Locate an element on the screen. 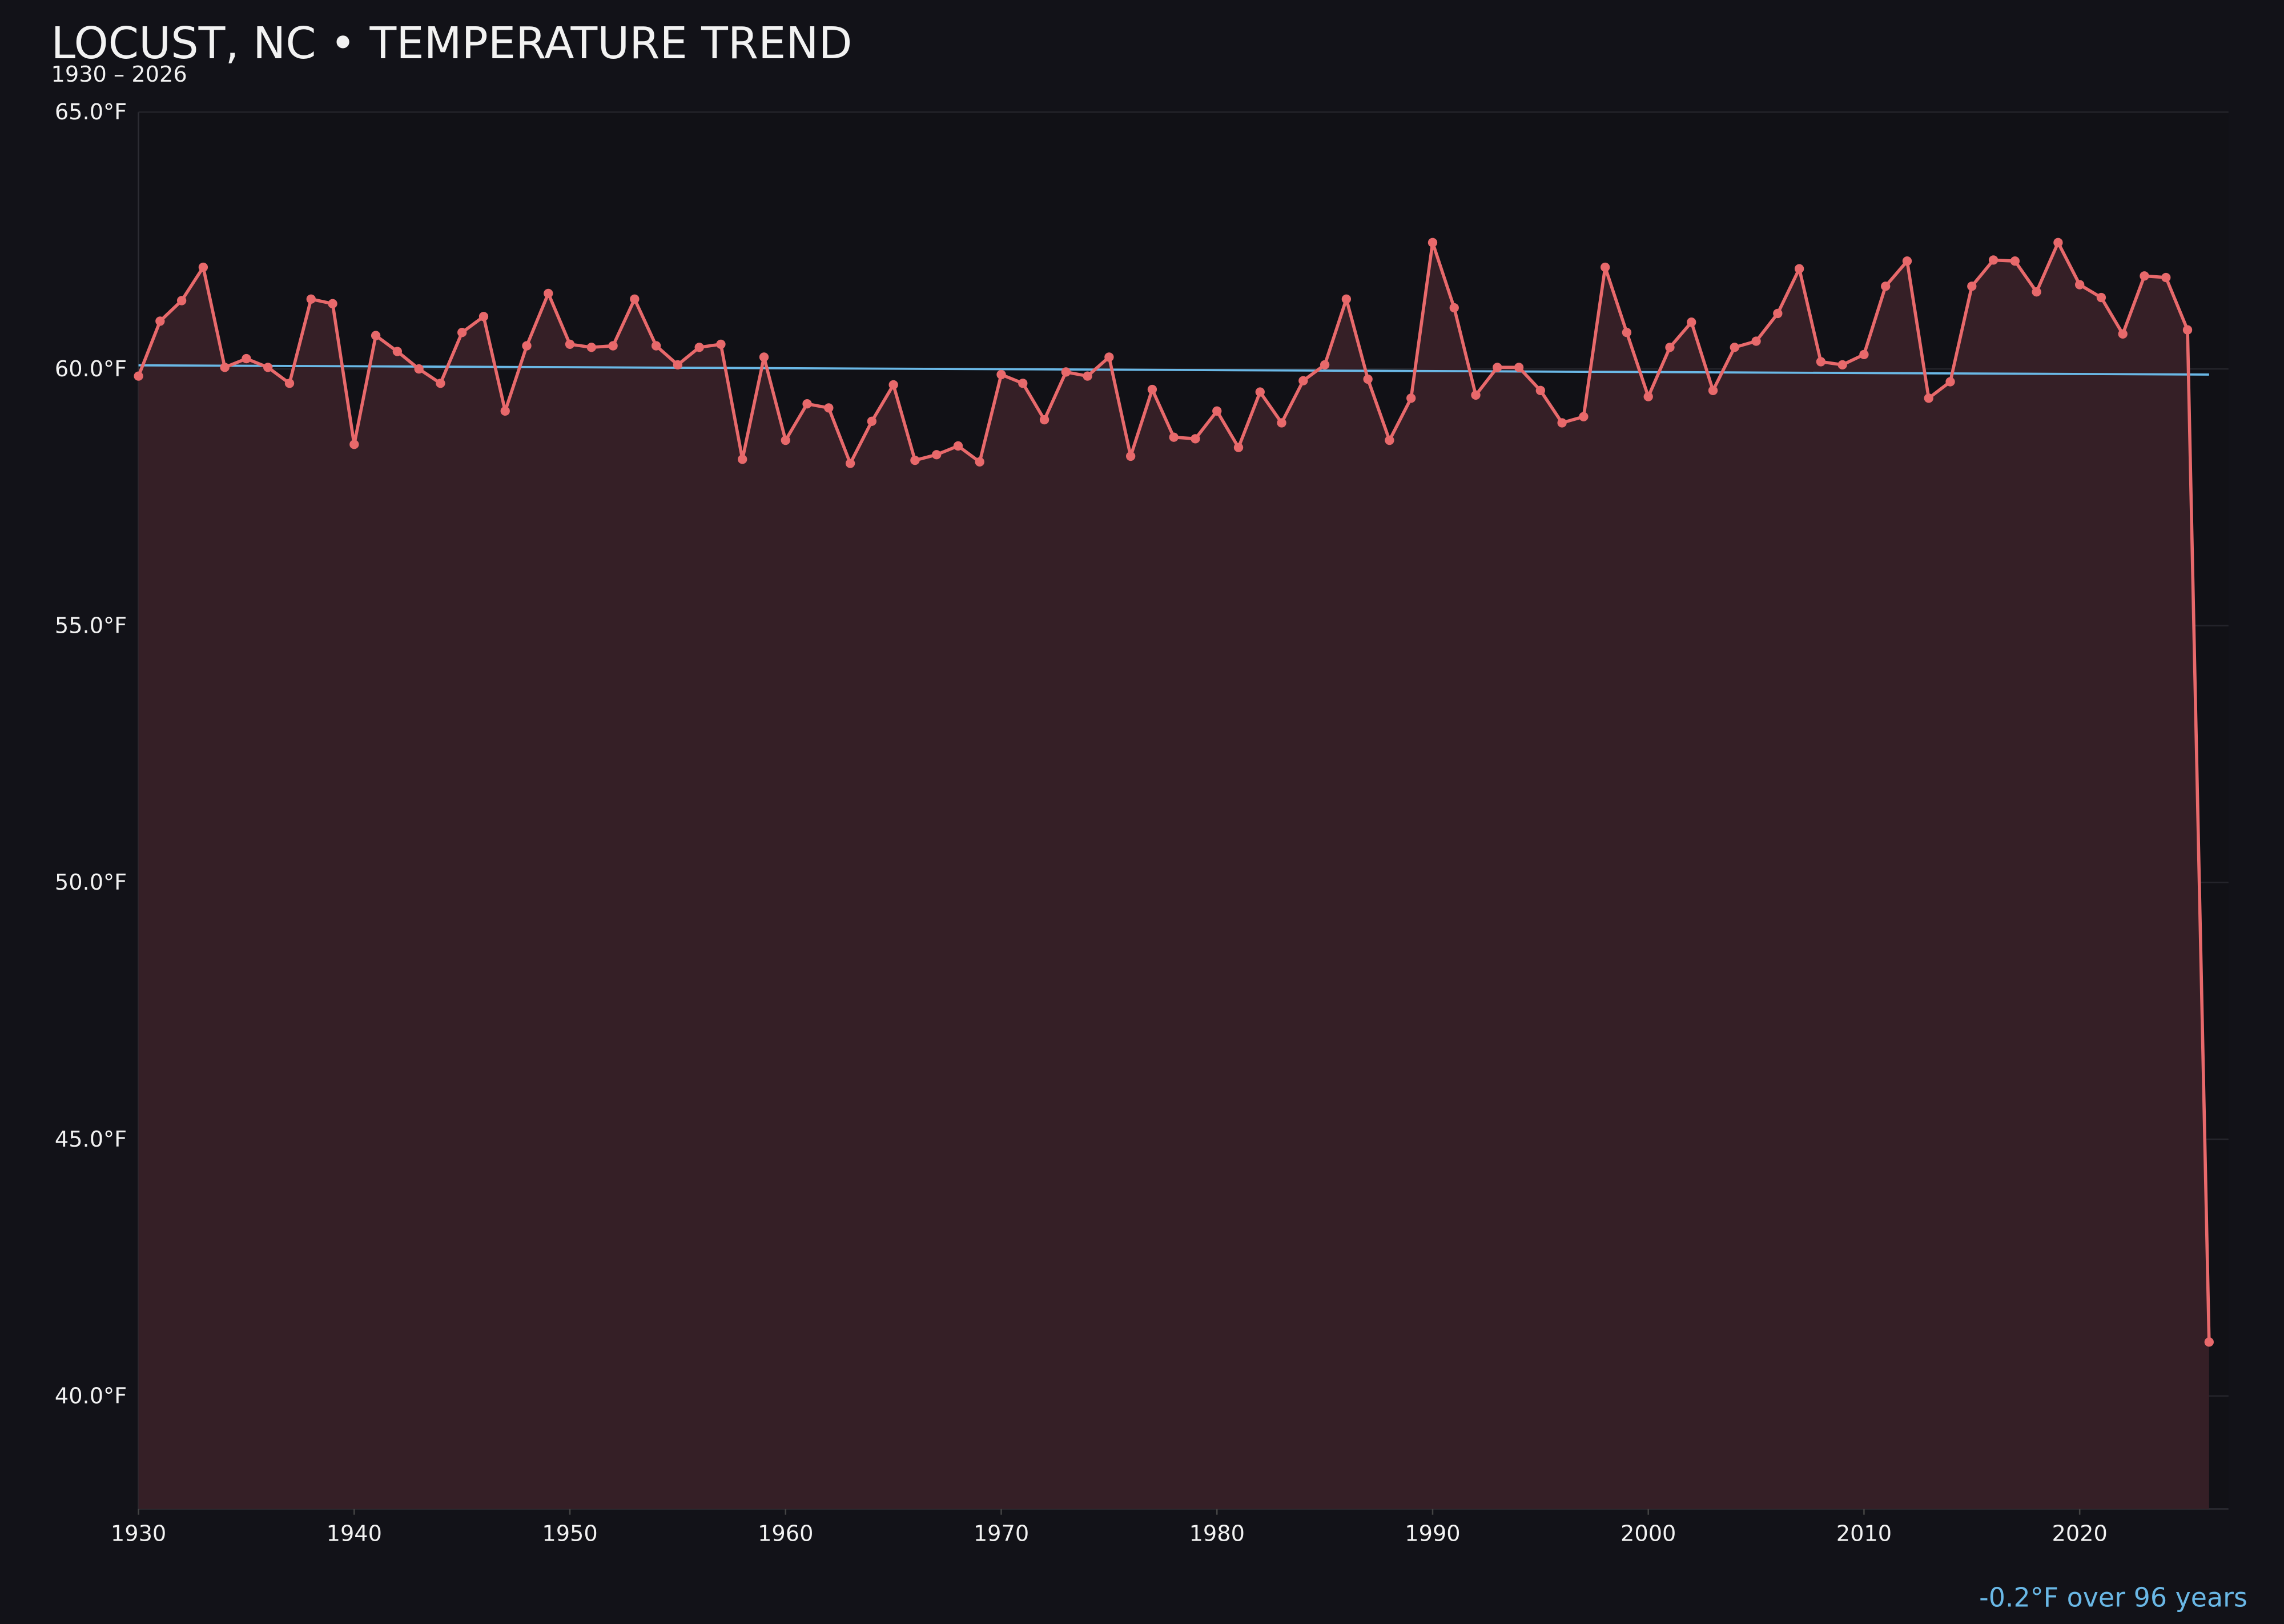  x-tick-label: 1970 is located at coordinates (1001, 1534).